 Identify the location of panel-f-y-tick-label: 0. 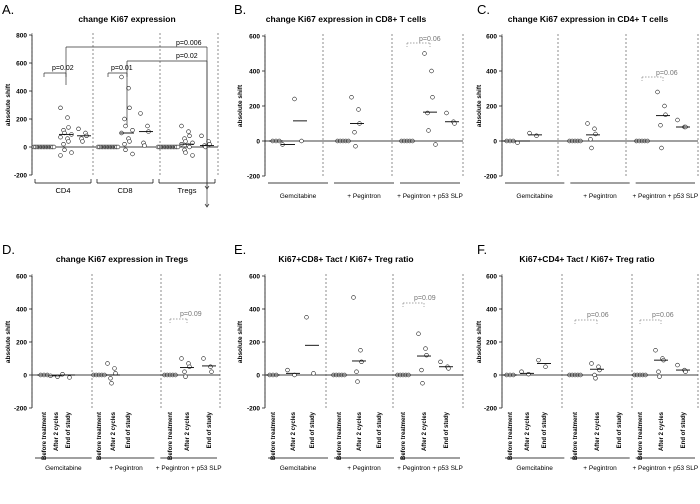
(495, 375).